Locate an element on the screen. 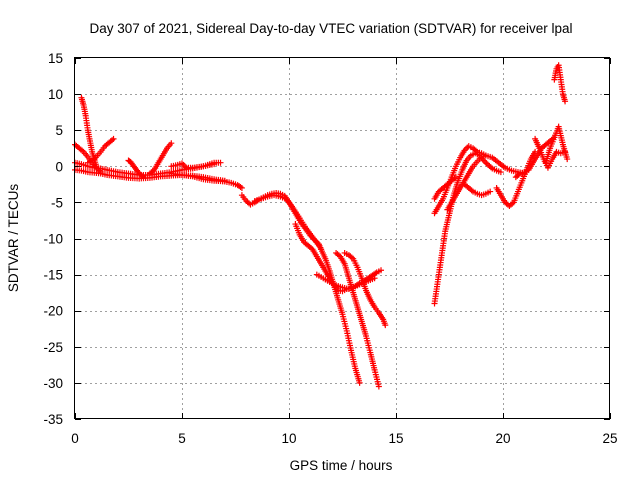 Image resolution: width=640 pixels, height=480 pixels. y-tick-label: -5 is located at coordinates (57, 202).